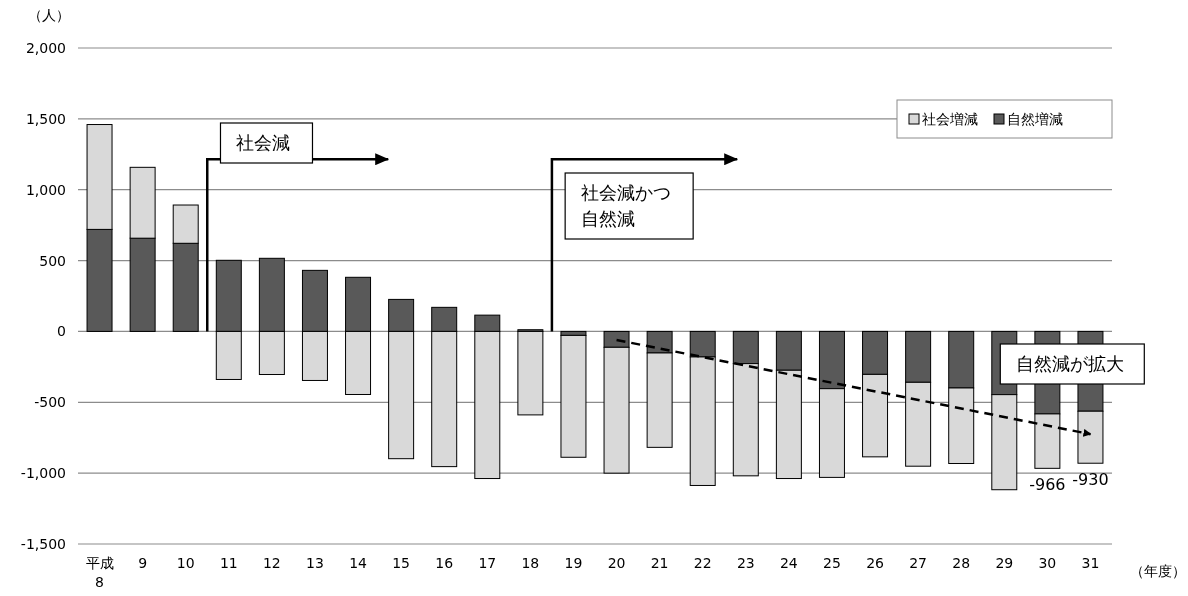  I want to click on x-tick-label: 15, so click(401, 563).